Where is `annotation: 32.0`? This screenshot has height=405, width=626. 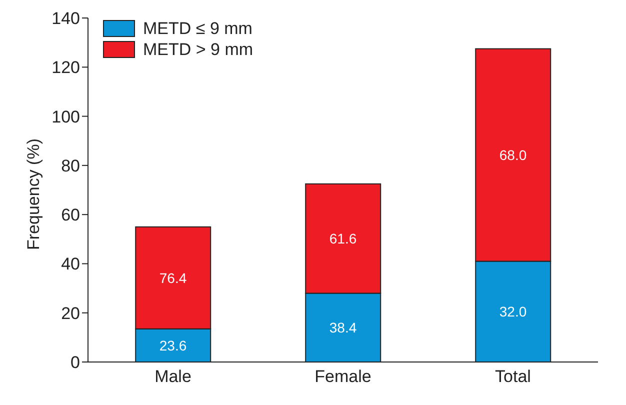 annotation: 32.0 is located at coordinates (513, 312).